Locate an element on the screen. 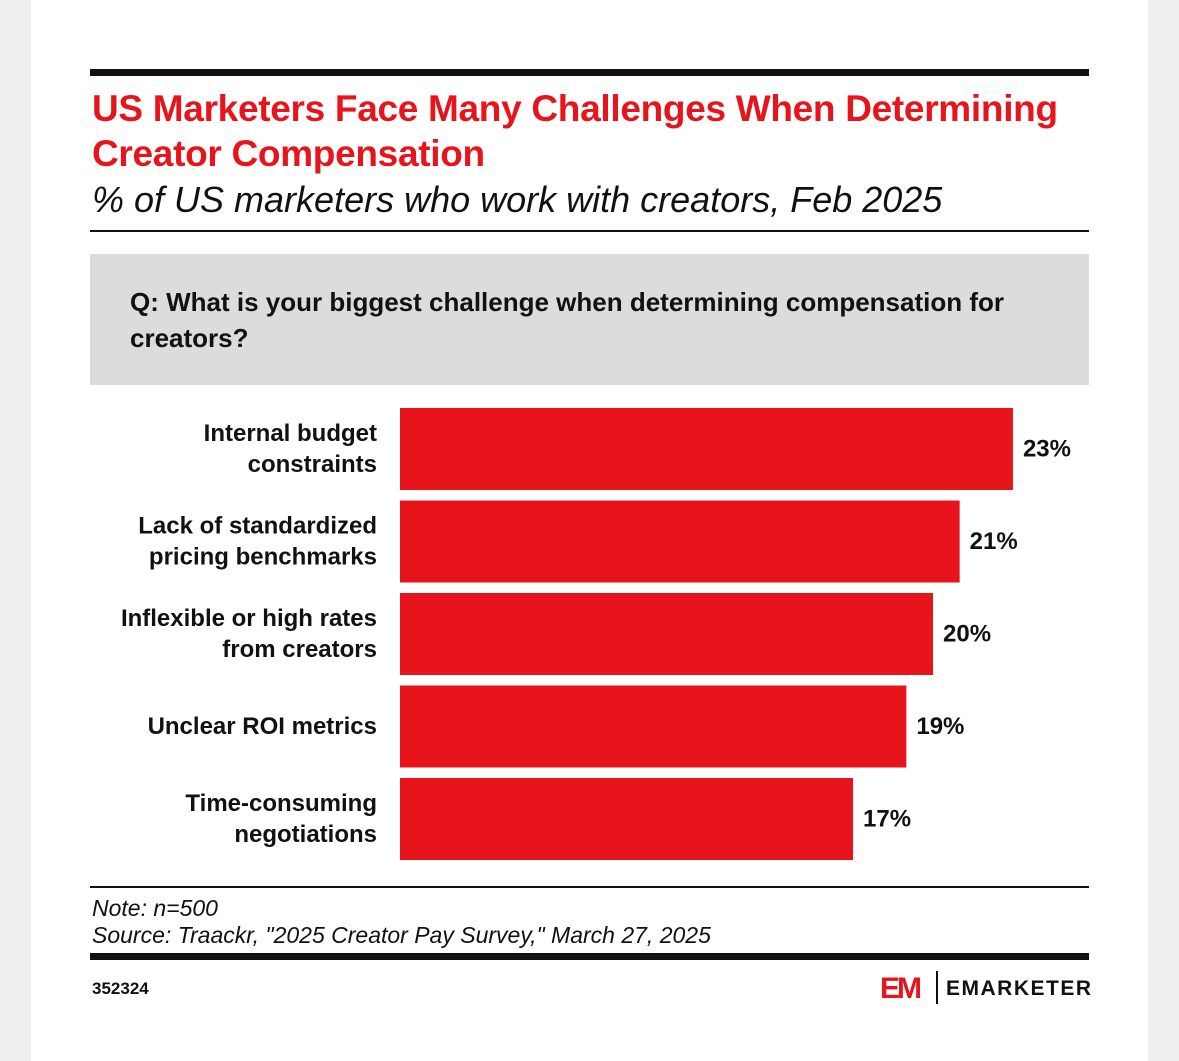 This screenshot has height=1061, width=1179. category-label-4: Unclear ROI metrics is located at coordinates (262, 726).